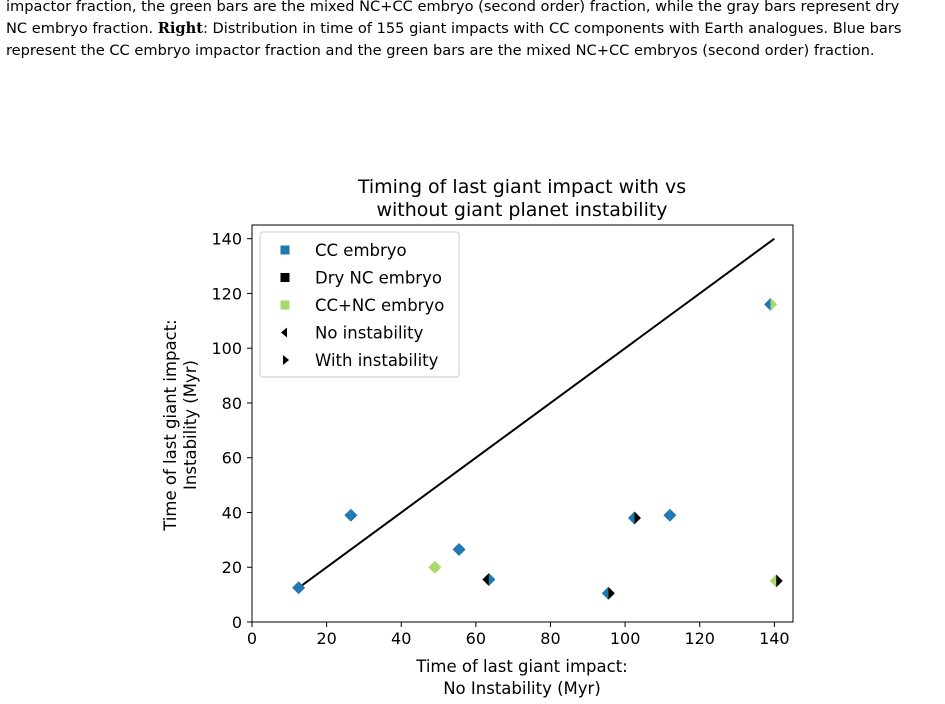 The image size is (945, 704). What do you see at coordinates (379, 305) in the screenshot?
I see `legend-label: CC+NC embryo` at bounding box center [379, 305].